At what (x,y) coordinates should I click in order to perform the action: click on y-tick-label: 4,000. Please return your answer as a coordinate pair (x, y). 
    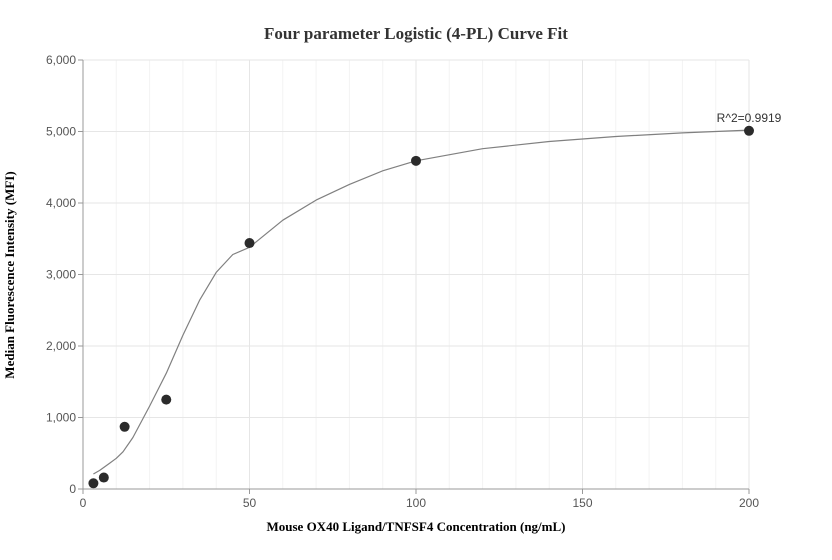
    Looking at the image, I should click on (61, 203).